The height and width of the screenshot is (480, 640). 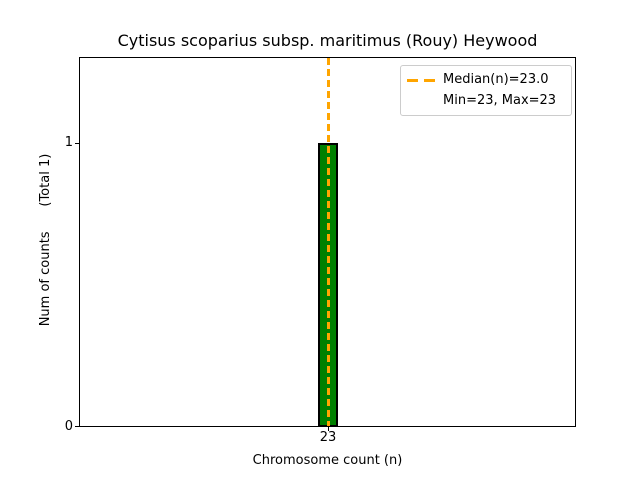 I want to click on legend: Median(n)=23.0 Min=23, Max=23, so click(x=486, y=90).